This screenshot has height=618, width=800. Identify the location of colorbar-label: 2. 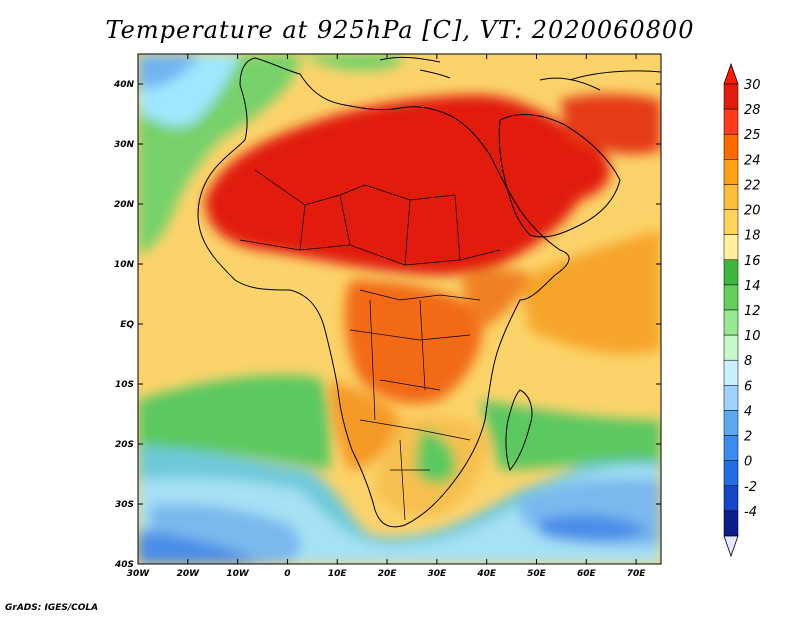
(748, 437).